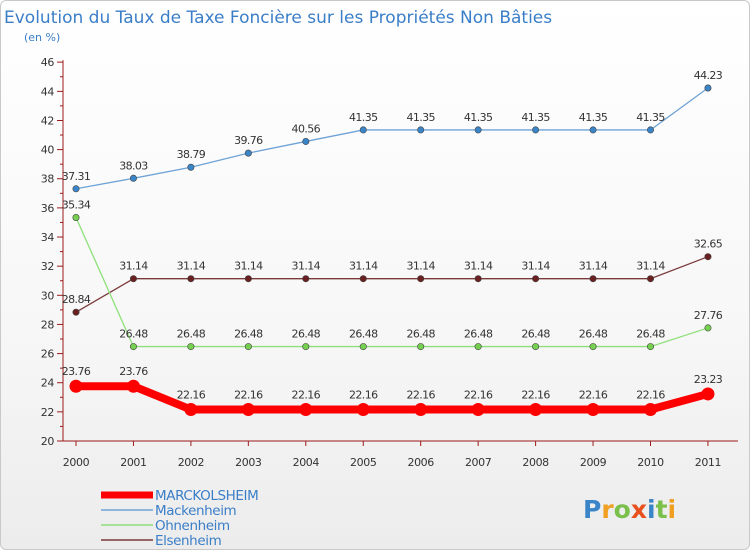  I want to click on legend-label: Mackenheim, so click(195, 511).